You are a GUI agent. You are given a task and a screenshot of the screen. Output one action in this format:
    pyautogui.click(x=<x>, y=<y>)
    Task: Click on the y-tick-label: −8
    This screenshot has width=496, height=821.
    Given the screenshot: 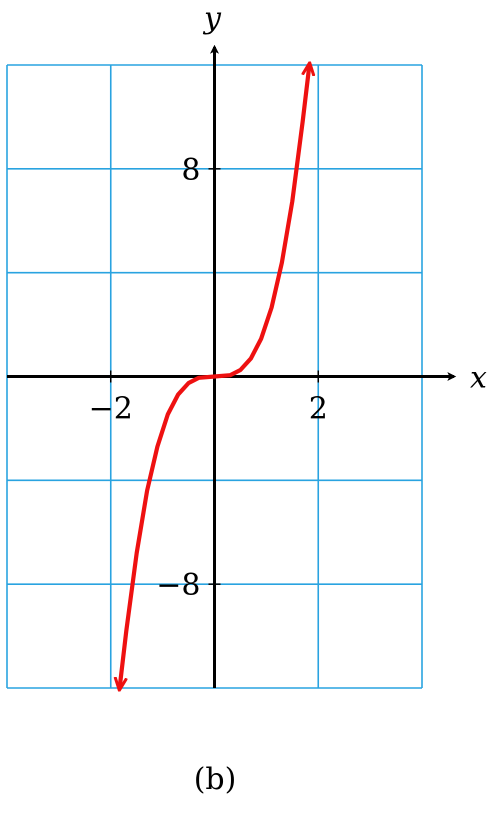 What is the action you would take?
    pyautogui.click(x=178, y=585)
    